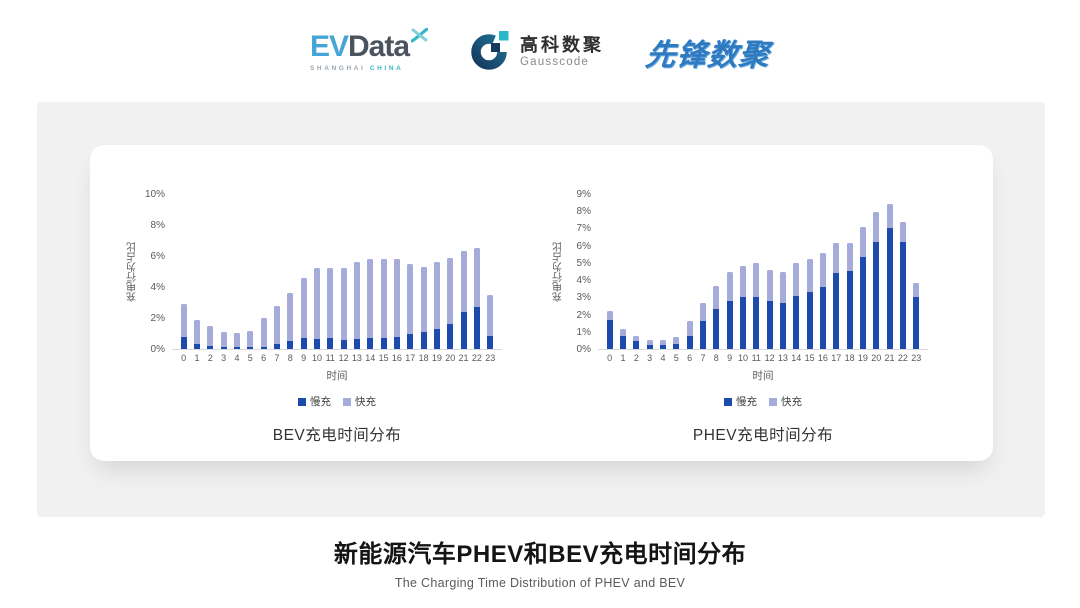  What do you see at coordinates (763, 272) in the screenshot?
I see `plot-area` at bounding box center [763, 272].